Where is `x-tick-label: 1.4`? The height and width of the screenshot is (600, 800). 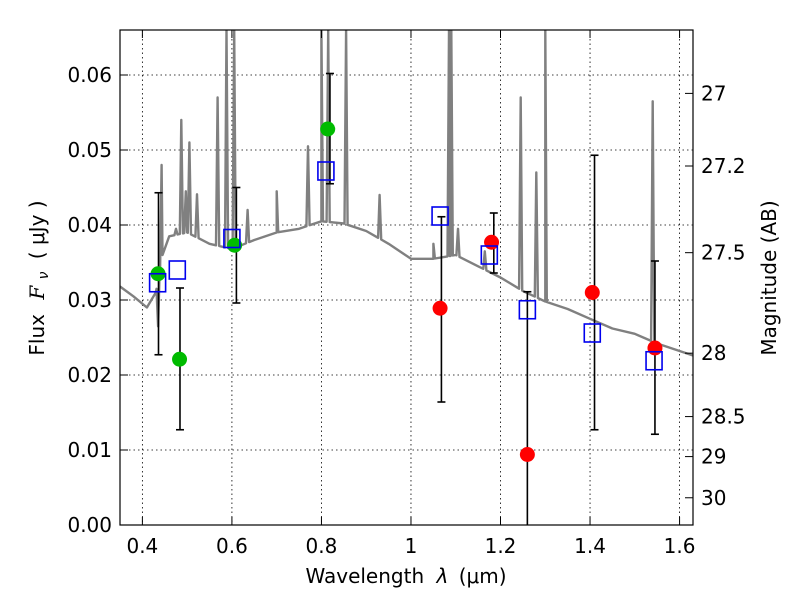
x-tick-label: 1.4 is located at coordinates (590, 546).